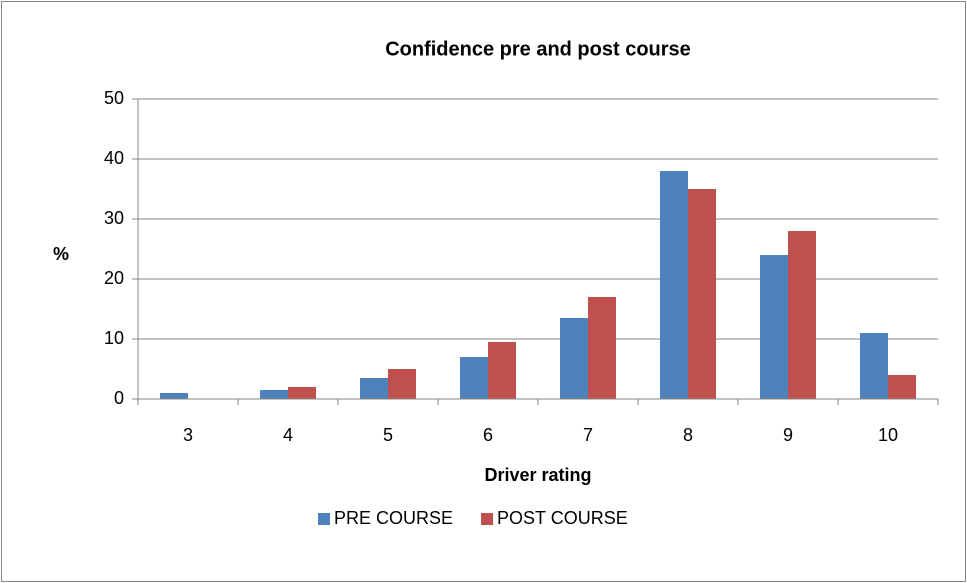 The height and width of the screenshot is (583, 967). I want to click on x-tick-label: 5, so click(388, 435).